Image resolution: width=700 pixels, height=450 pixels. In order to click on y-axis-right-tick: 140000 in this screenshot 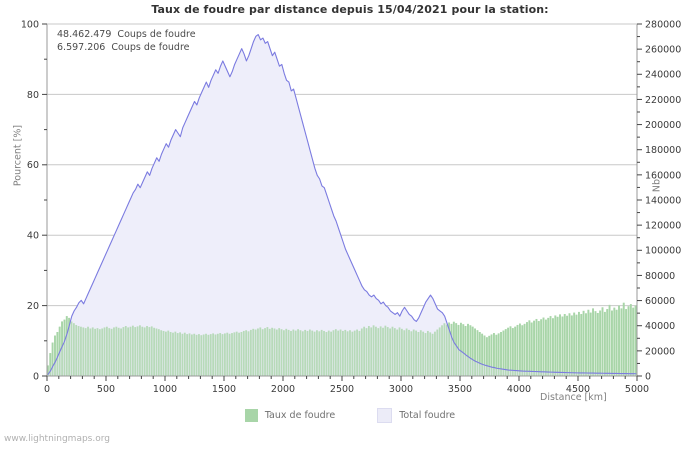, I will do `click(663, 200)`.